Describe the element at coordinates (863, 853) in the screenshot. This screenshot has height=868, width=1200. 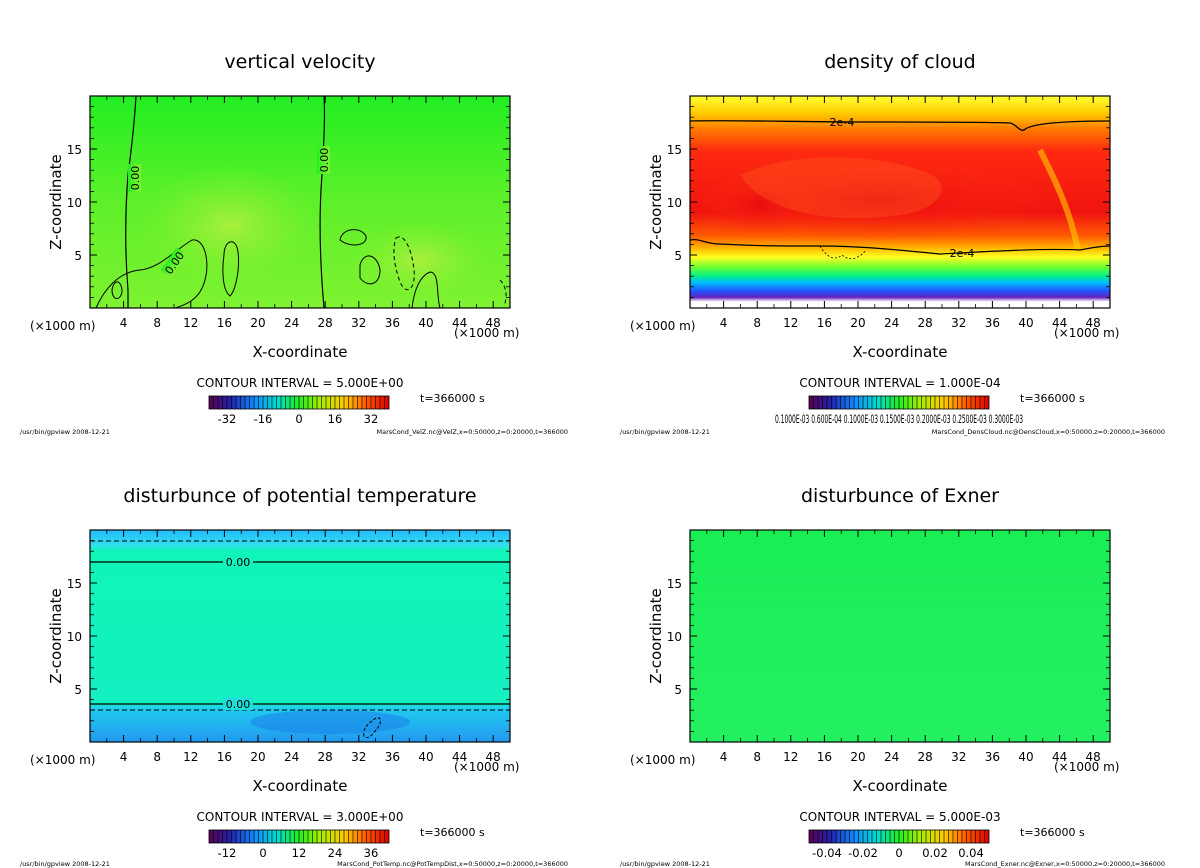
I see `colorbar-tick-label: -0.02` at that location.